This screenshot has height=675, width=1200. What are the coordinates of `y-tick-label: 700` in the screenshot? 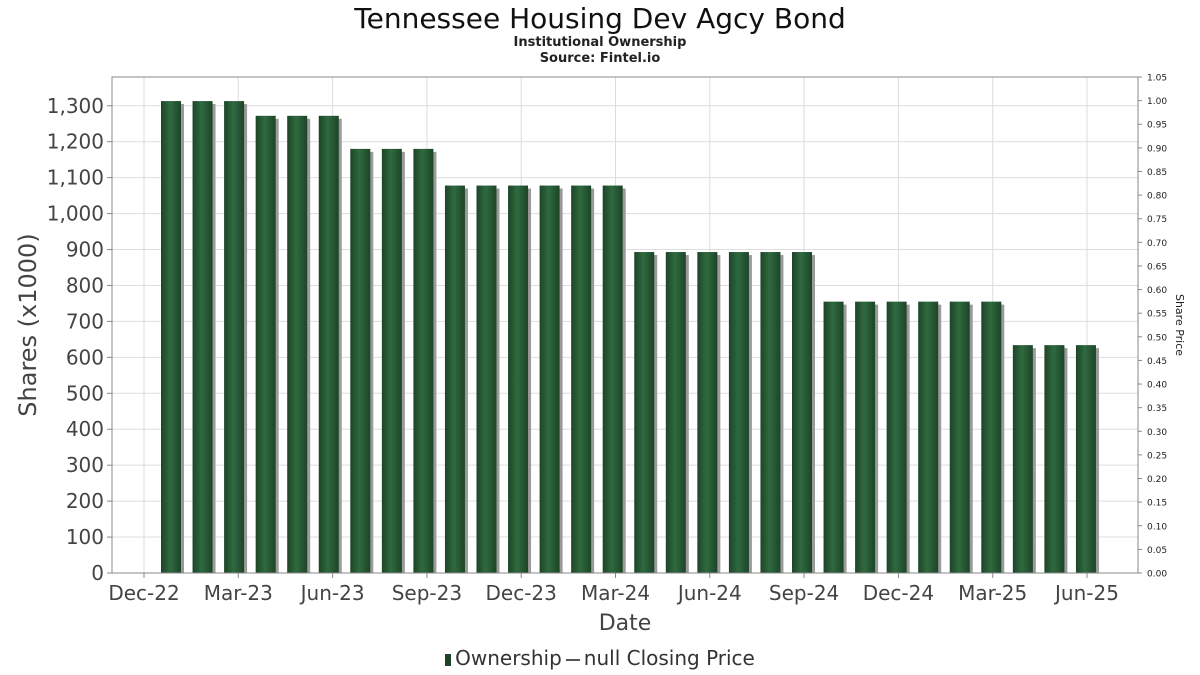 It's located at (85, 321).